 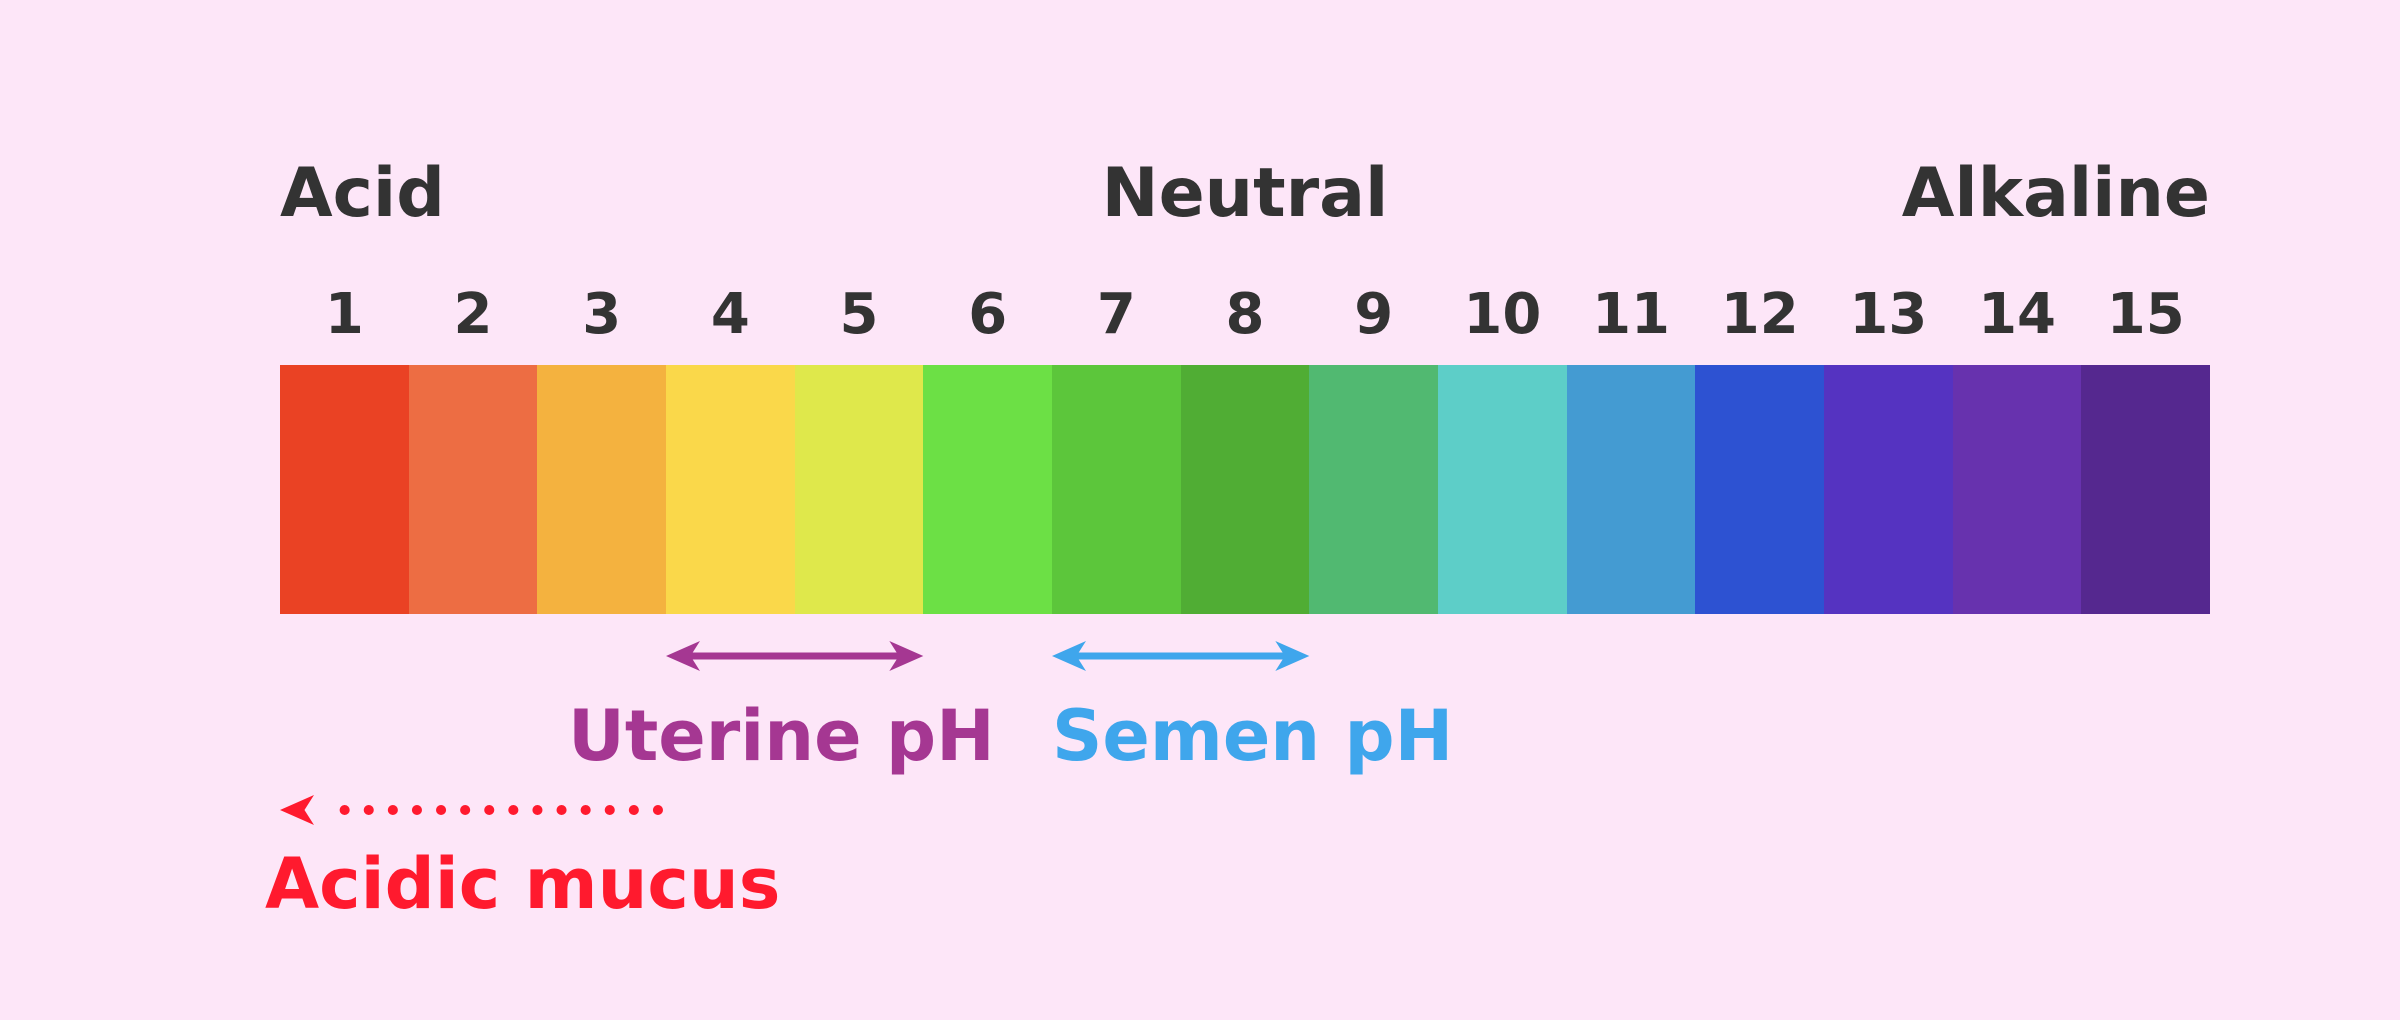 I want to click on ph-number-9: 9, so click(x=1374, y=314).